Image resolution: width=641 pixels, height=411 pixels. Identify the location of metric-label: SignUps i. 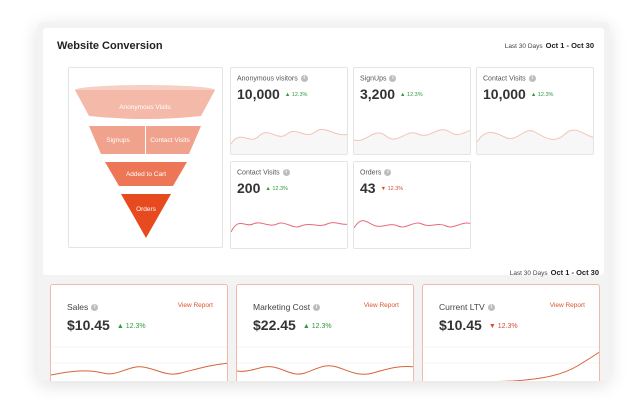
(378, 78).